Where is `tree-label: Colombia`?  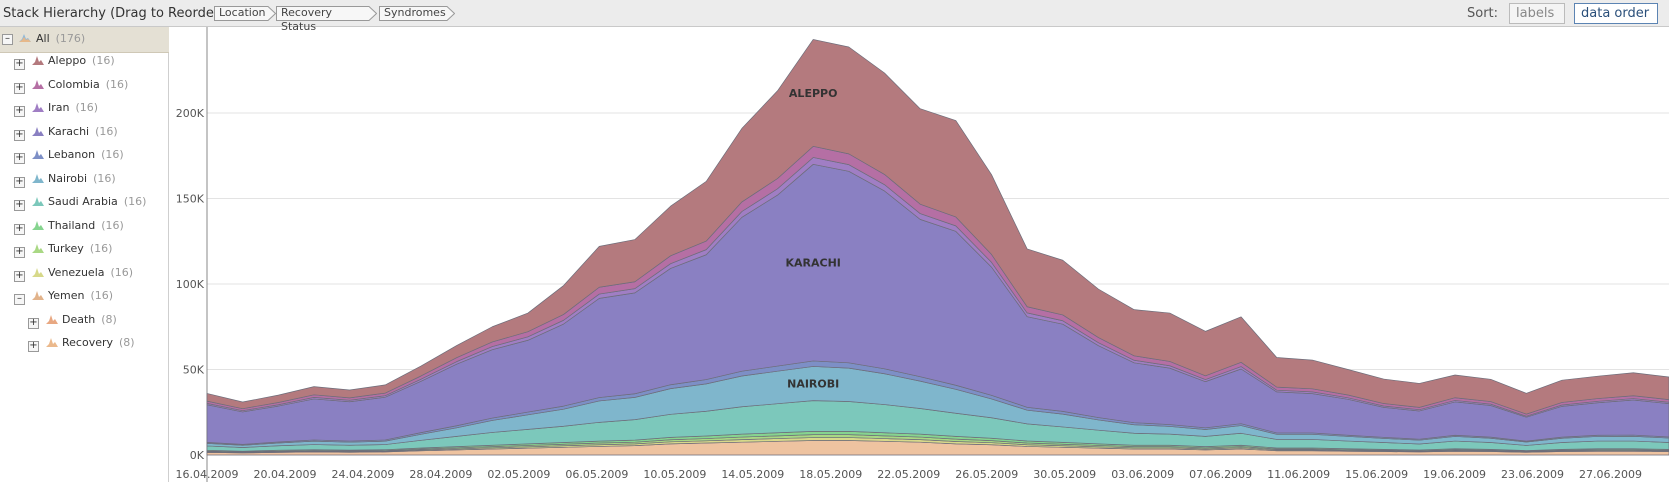 tree-label: Colombia is located at coordinates (74, 84).